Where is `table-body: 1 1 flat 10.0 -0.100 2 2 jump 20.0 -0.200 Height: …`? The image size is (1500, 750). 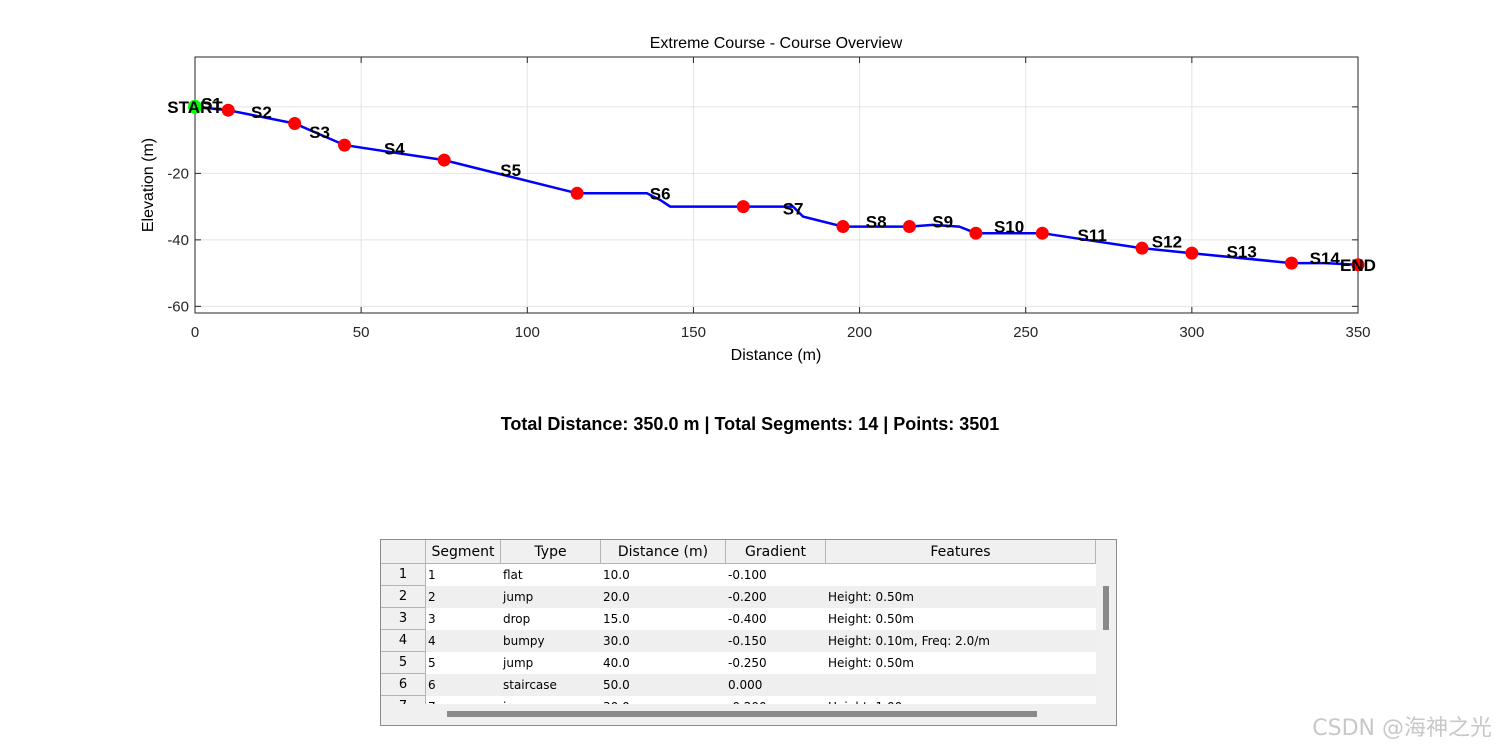
table-body: 1 1 flat 10.0 -0.100 2 2 jump 20.0 -0.200 Height: … is located at coordinates (738, 634).